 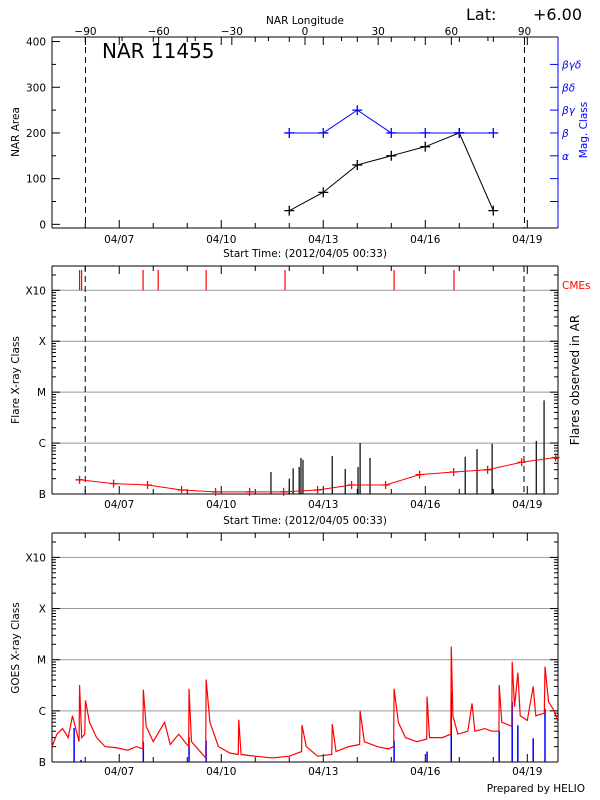 What do you see at coordinates (527, 505) in the screenshot?
I see `panel2-date-label: 04/19` at bounding box center [527, 505].